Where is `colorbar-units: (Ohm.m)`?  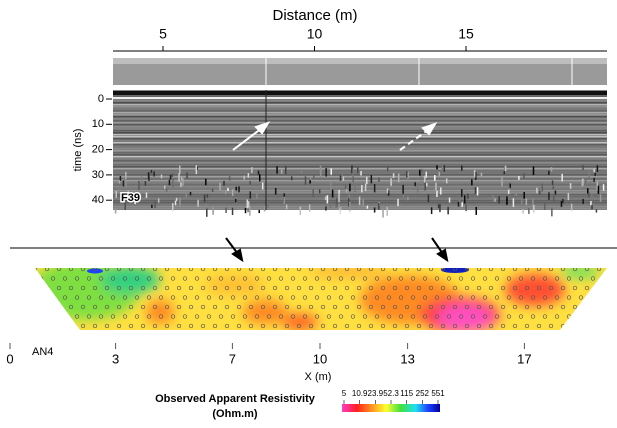 colorbar-units: (Ohm.m) is located at coordinates (235, 414).